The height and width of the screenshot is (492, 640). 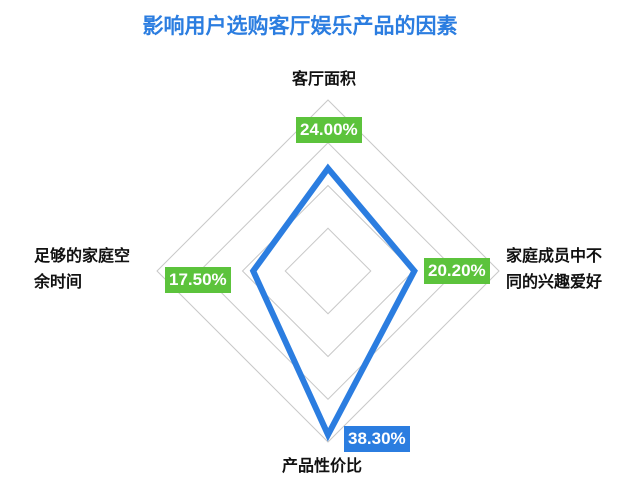 I want to click on axis-label-line: 余时间, so click(x=58, y=281).